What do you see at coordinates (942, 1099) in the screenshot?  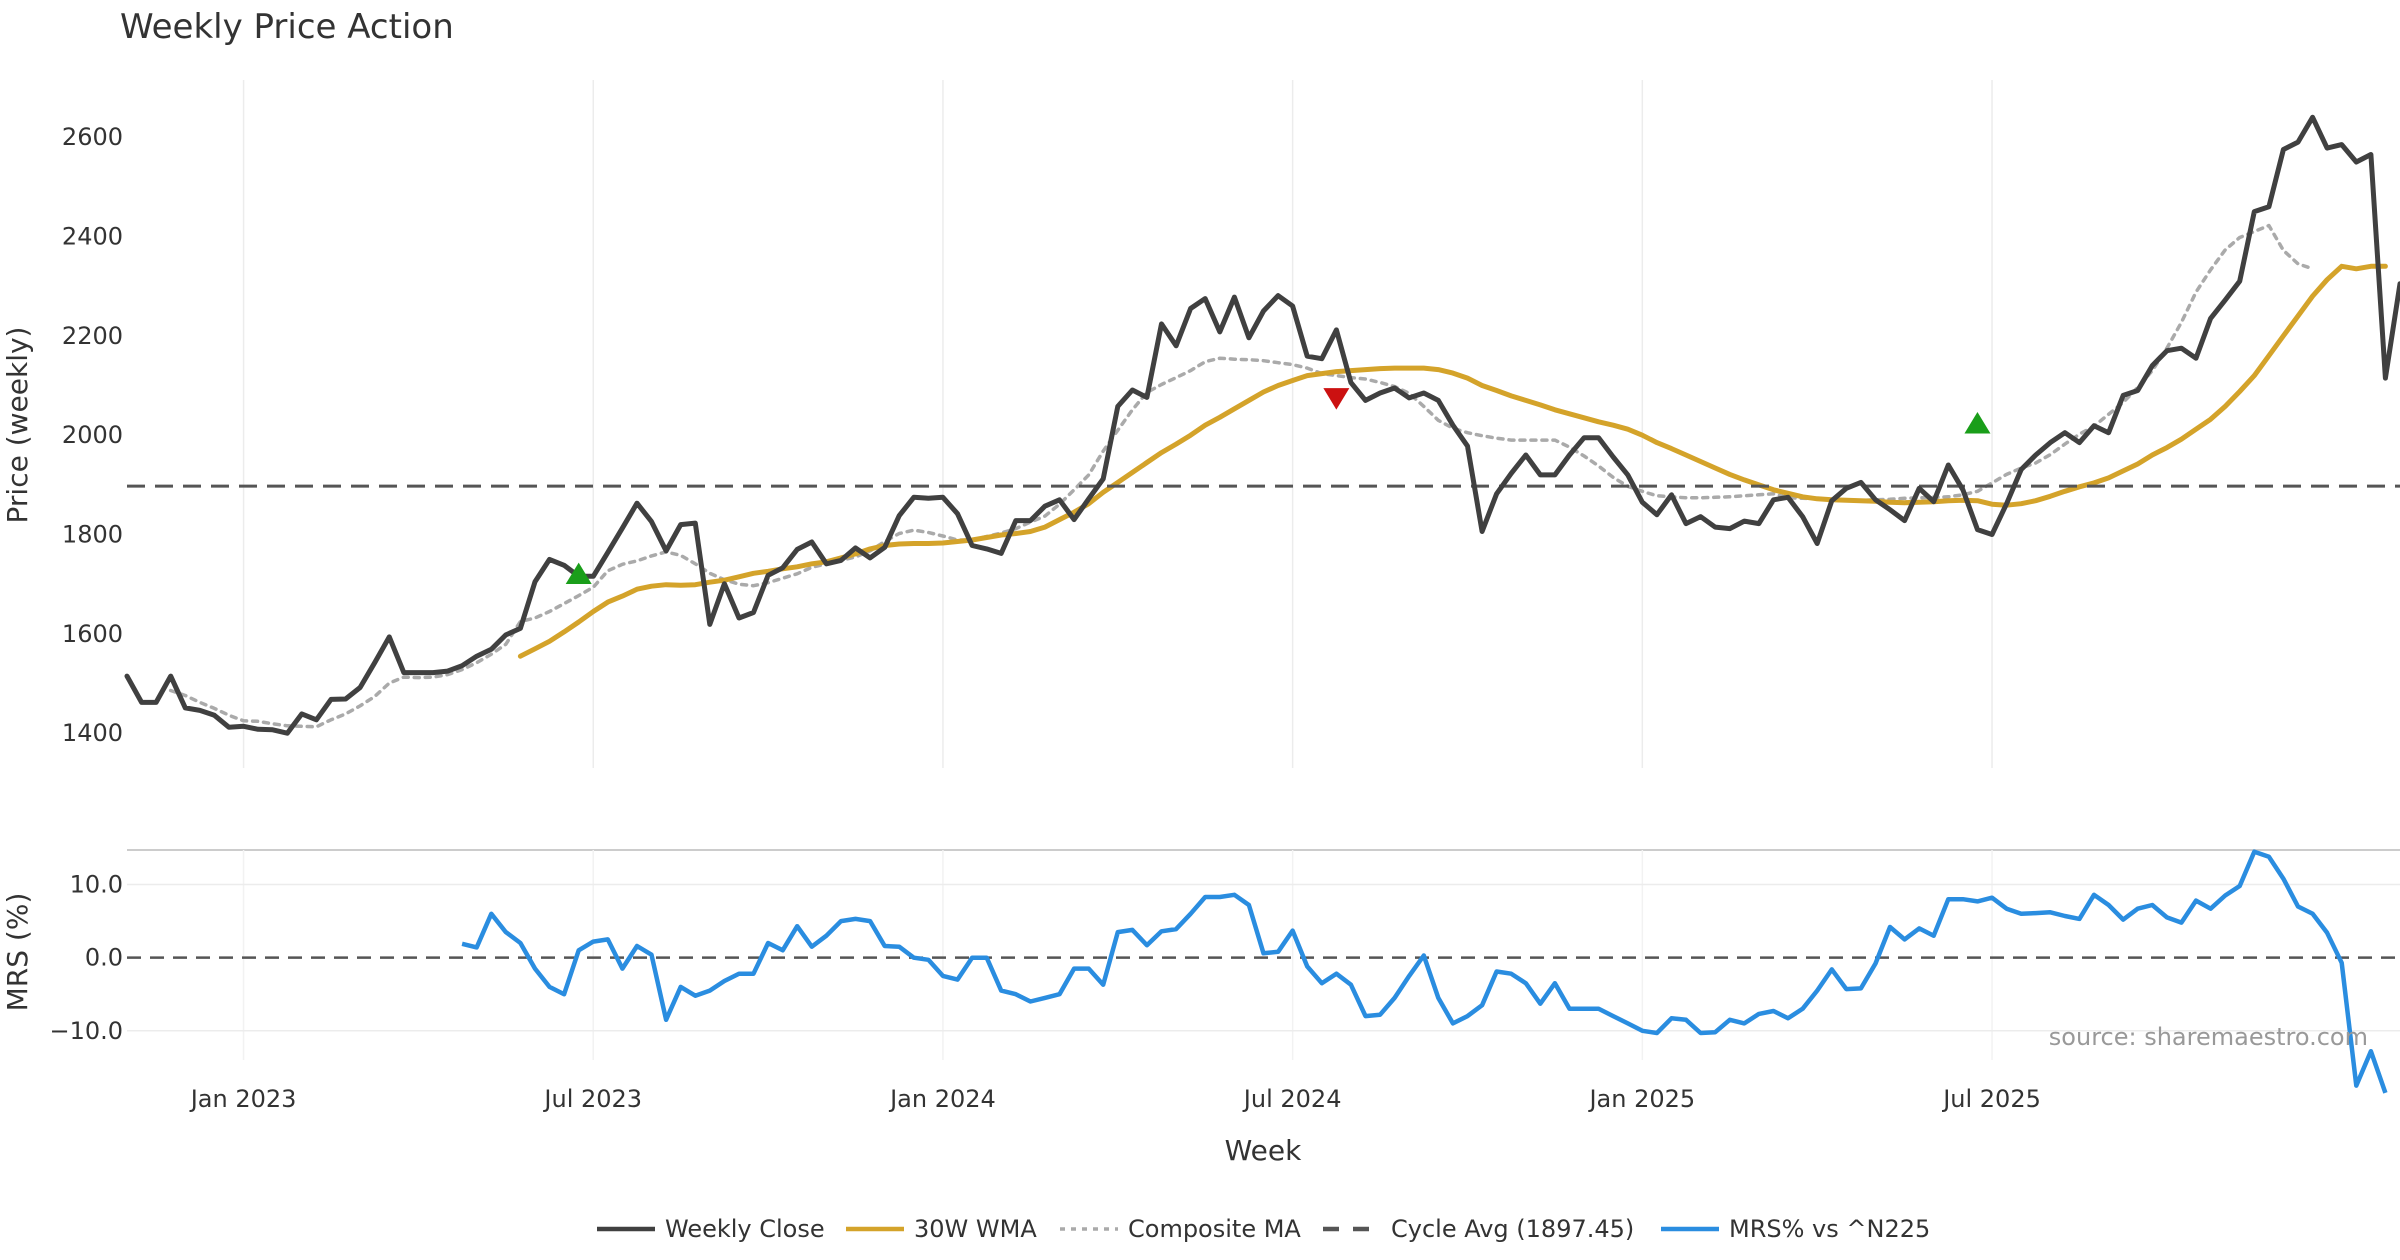 I see `x-tick-label: Jan 2024` at bounding box center [942, 1099].